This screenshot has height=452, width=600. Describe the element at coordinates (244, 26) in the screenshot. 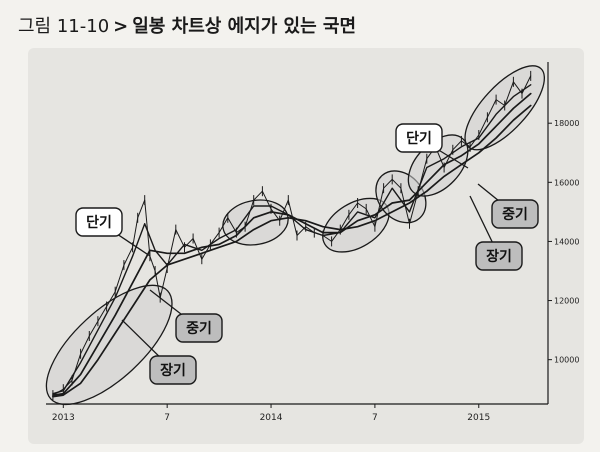

I see `figure-title: 일봉 차트상 에지가 있는 국면` at that location.